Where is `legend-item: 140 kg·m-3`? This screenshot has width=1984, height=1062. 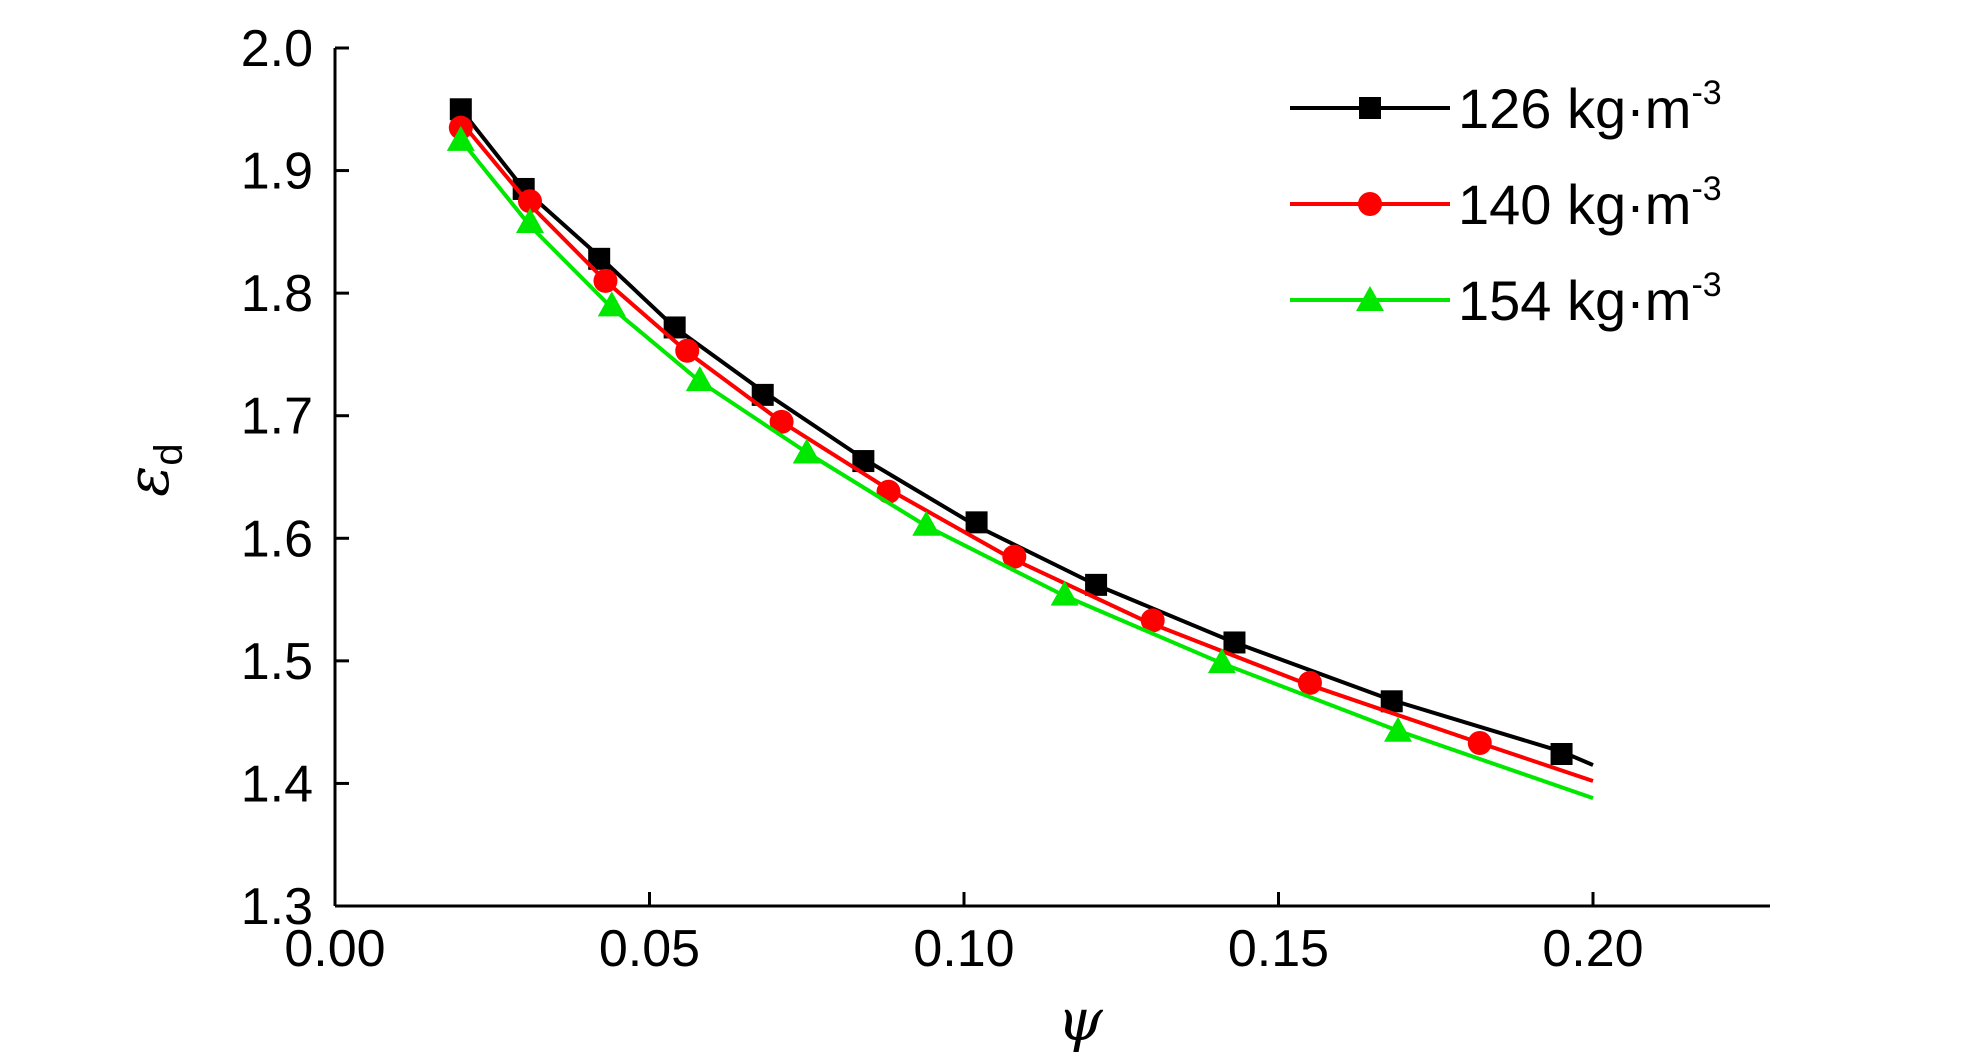
legend-item: 140 kg·m-3 is located at coordinates (1506, 203).